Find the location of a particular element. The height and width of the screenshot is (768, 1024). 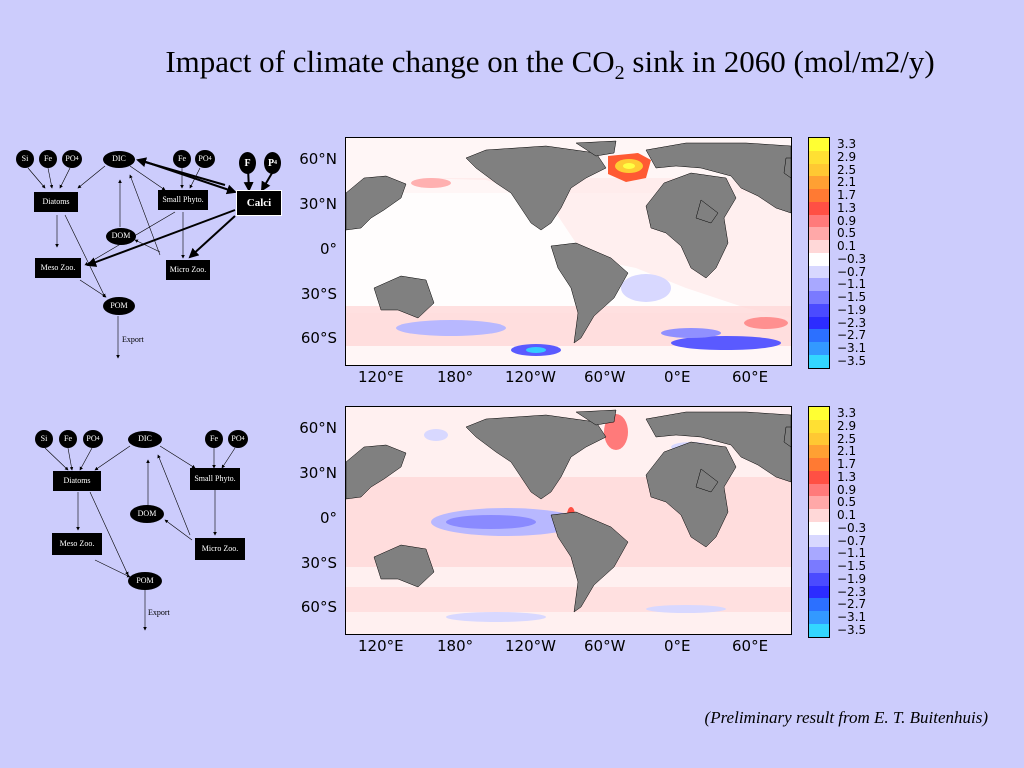

lon-label-60w-bottom: 60°W is located at coordinates (605, 646).